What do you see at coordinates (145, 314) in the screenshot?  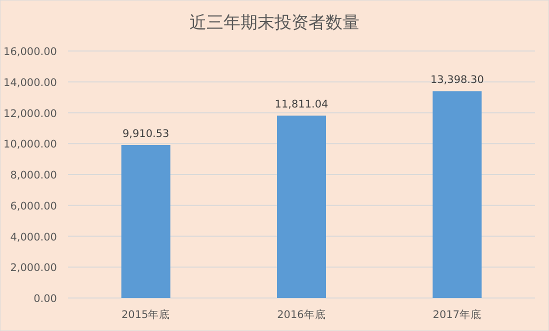 I see `x-tick-label: 2015年底` at bounding box center [145, 314].